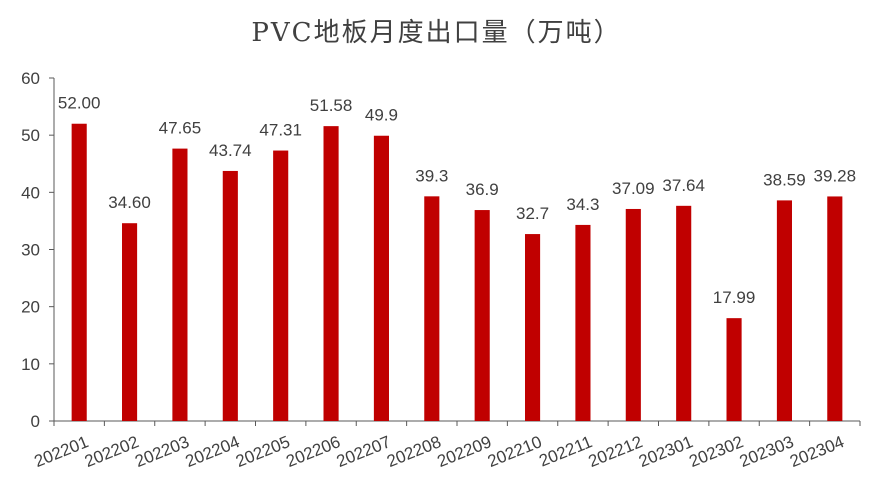 This screenshot has height=492, width=873. What do you see at coordinates (565, 451) in the screenshot?
I see `x-tick-label: 202211` at bounding box center [565, 451].